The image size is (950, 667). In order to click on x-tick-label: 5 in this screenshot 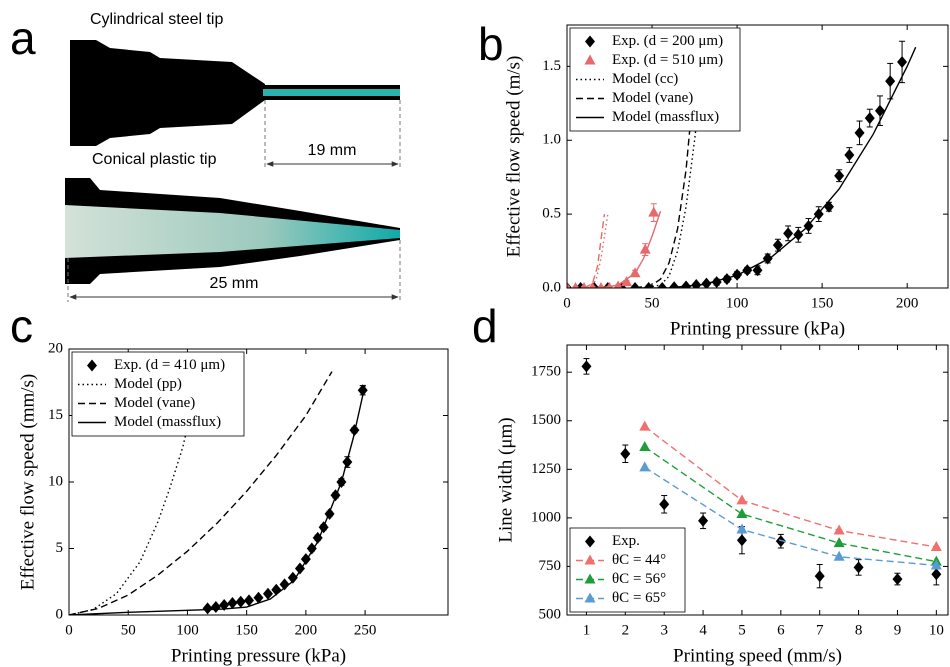, I will do `click(742, 630)`.